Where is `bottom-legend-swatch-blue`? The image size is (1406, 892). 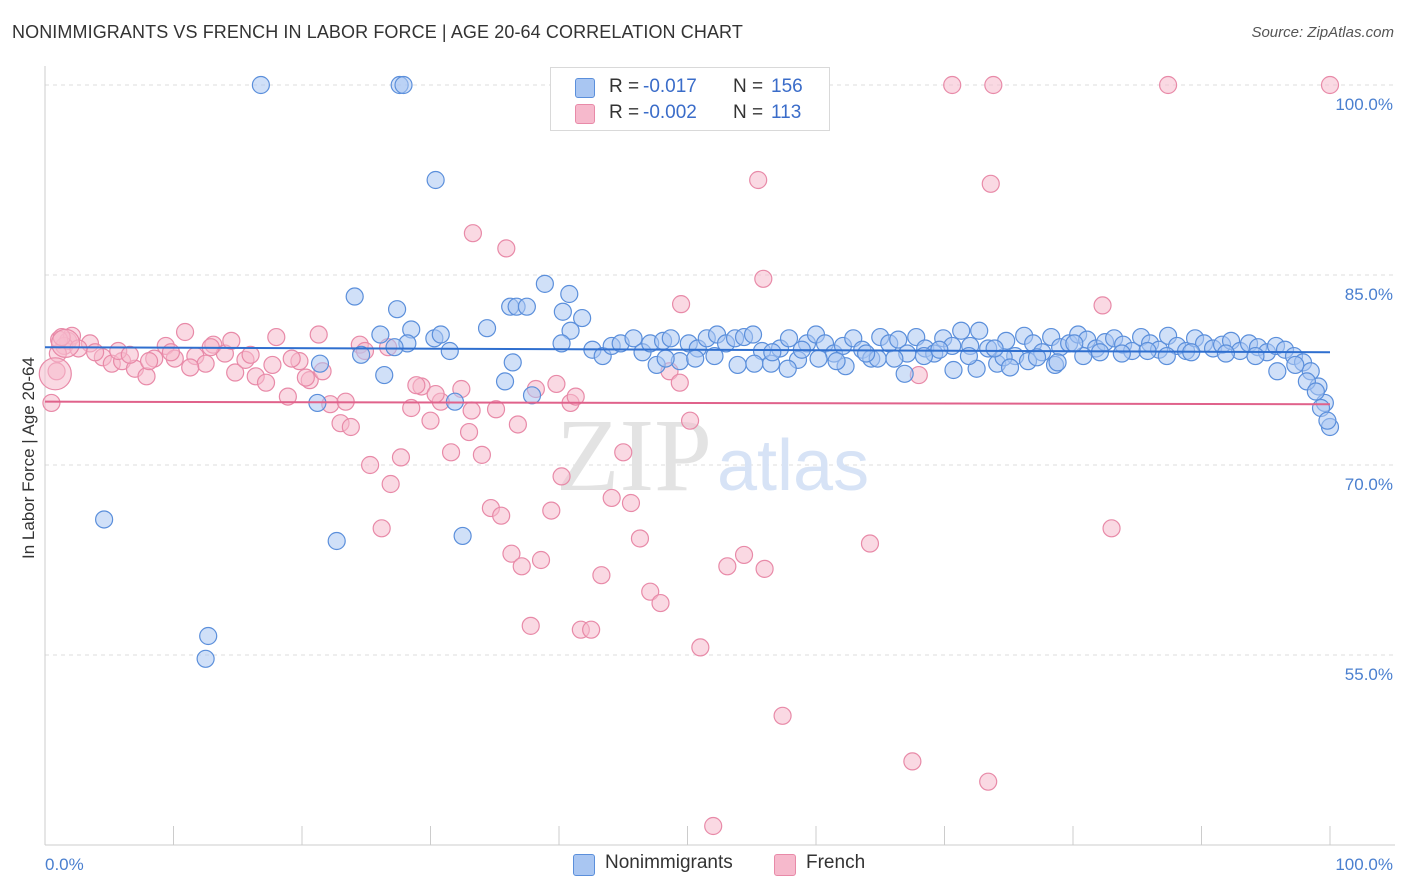 bottom-legend-swatch-blue is located at coordinates (584, 865).